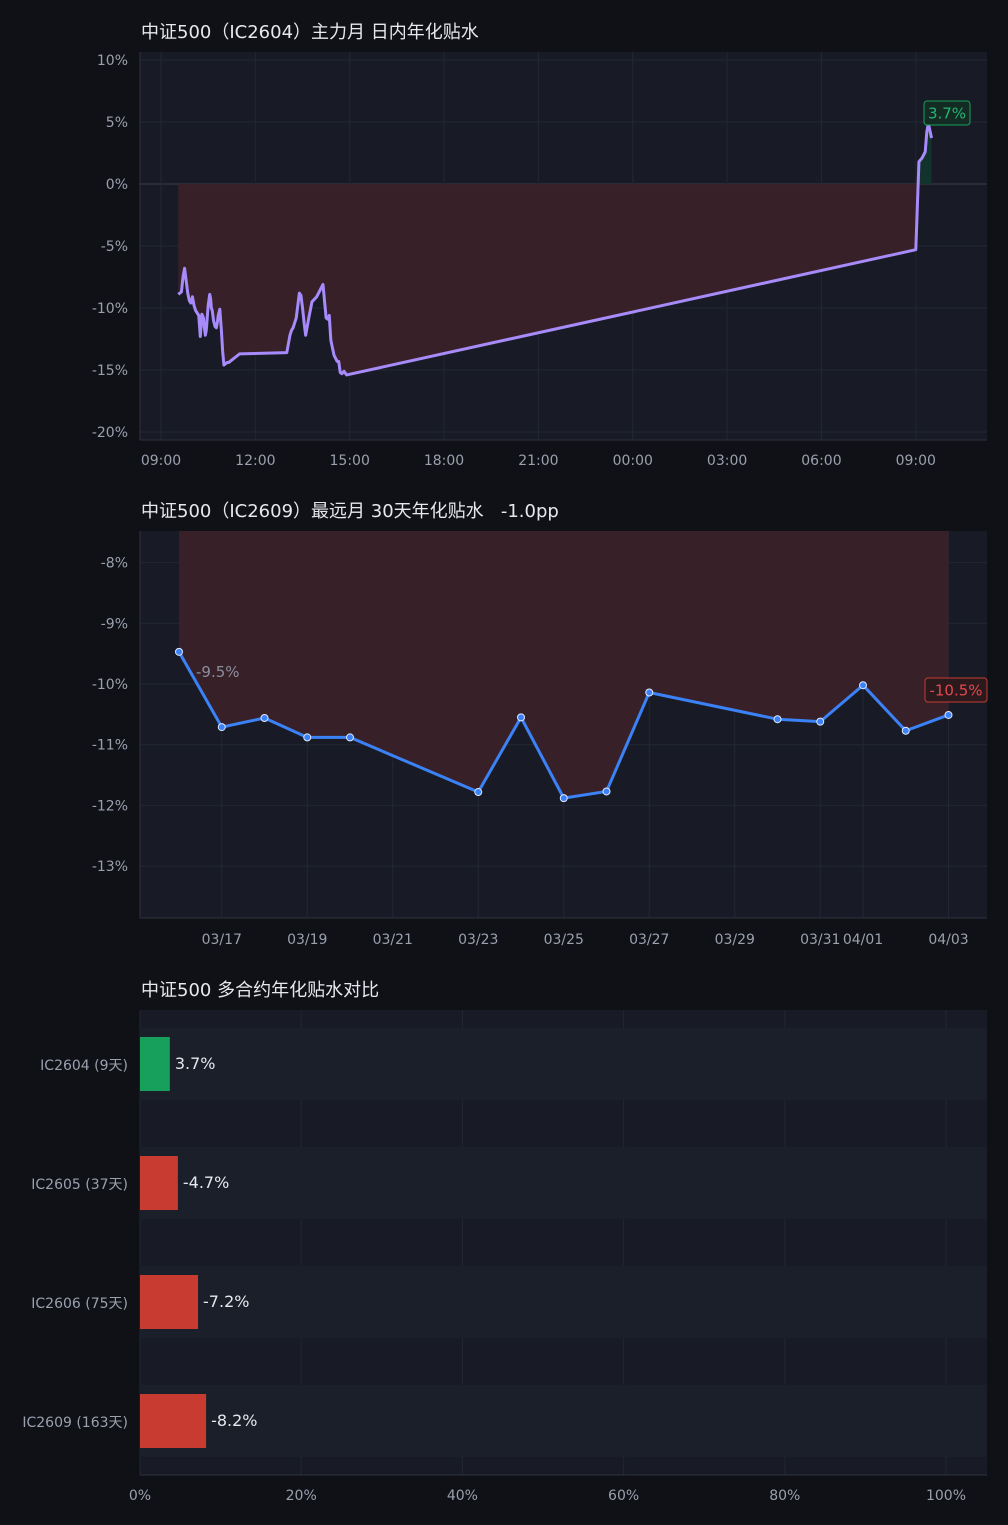 This screenshot has width=1008, height=1525. I want to click on chart1-y-tick: 0%, so click(117, 185).